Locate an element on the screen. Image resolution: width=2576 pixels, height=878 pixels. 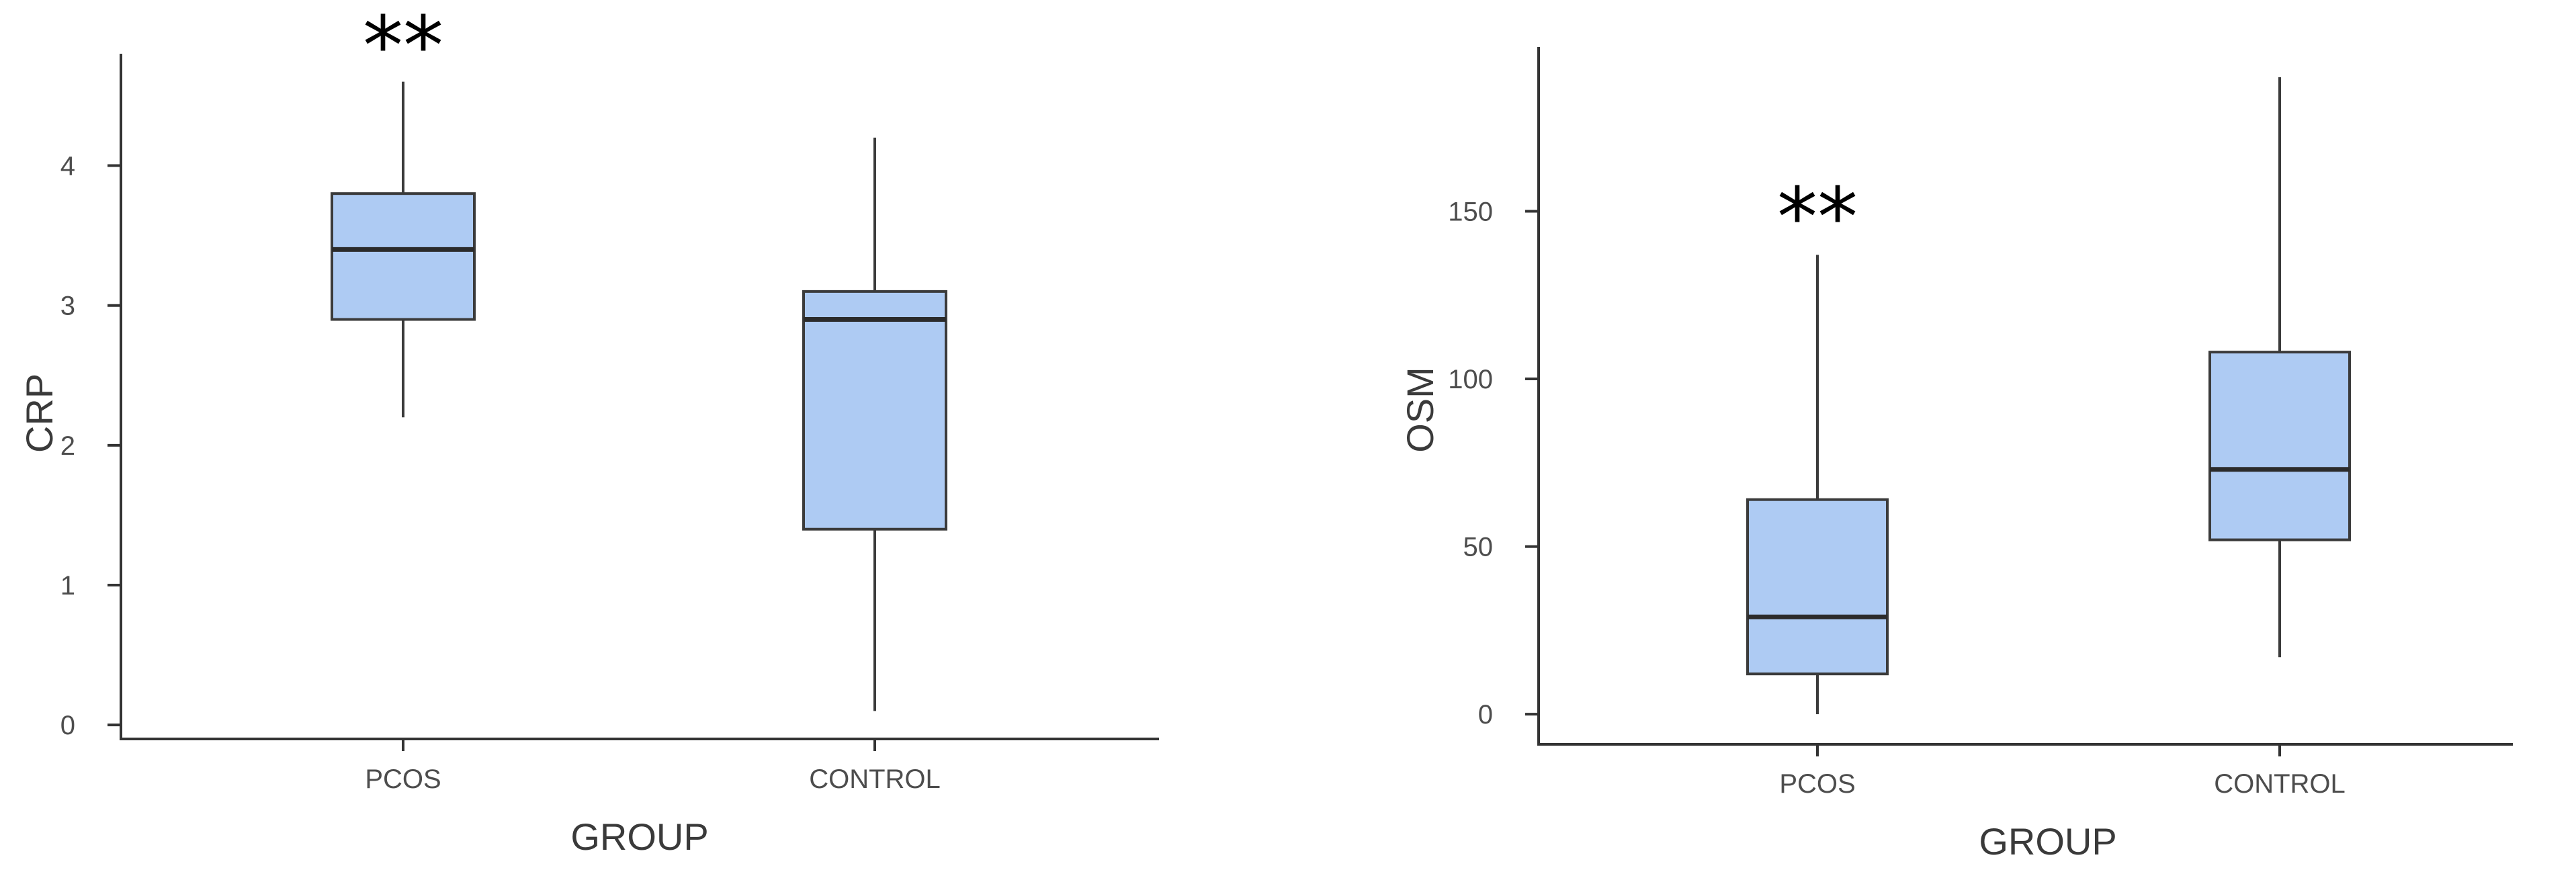
y-tick-label: 4 is located at coordinates (67, 166).